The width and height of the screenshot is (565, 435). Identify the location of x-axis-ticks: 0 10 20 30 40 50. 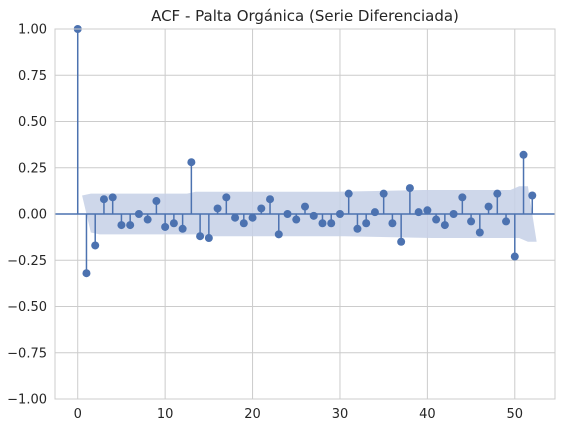
(298, 414).